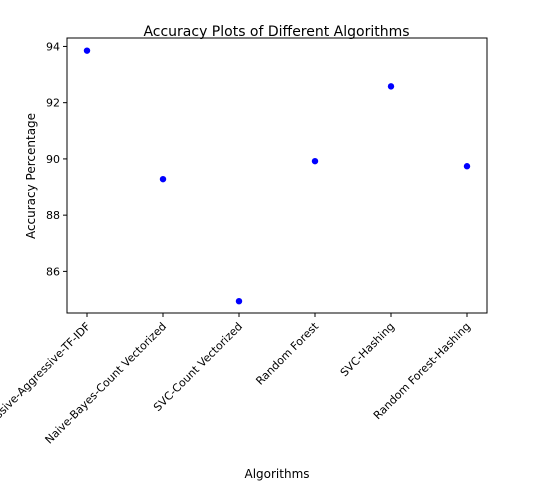 The width and height of the screenshot is (547, 489). What do you see at coordinates (276, 474) in the screenshot?
I see `x-axis-label: Algorithms` at bounding box center [276, 474].